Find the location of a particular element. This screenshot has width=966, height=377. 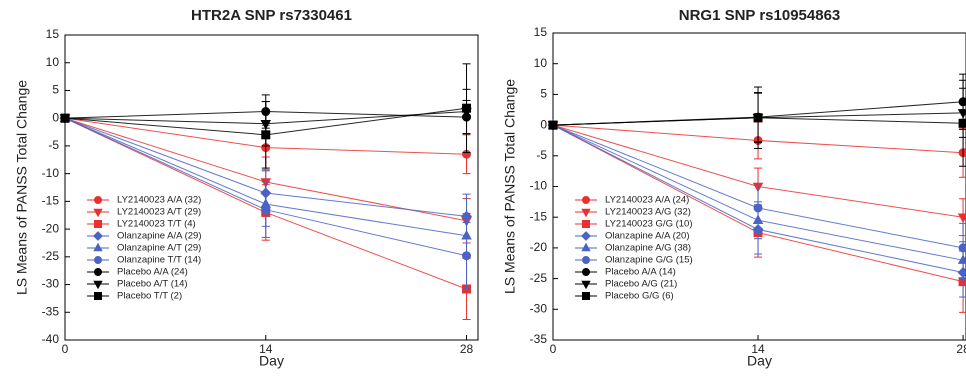

legend-label: Placebo T/T (2) is located at coordinates (149, 296).